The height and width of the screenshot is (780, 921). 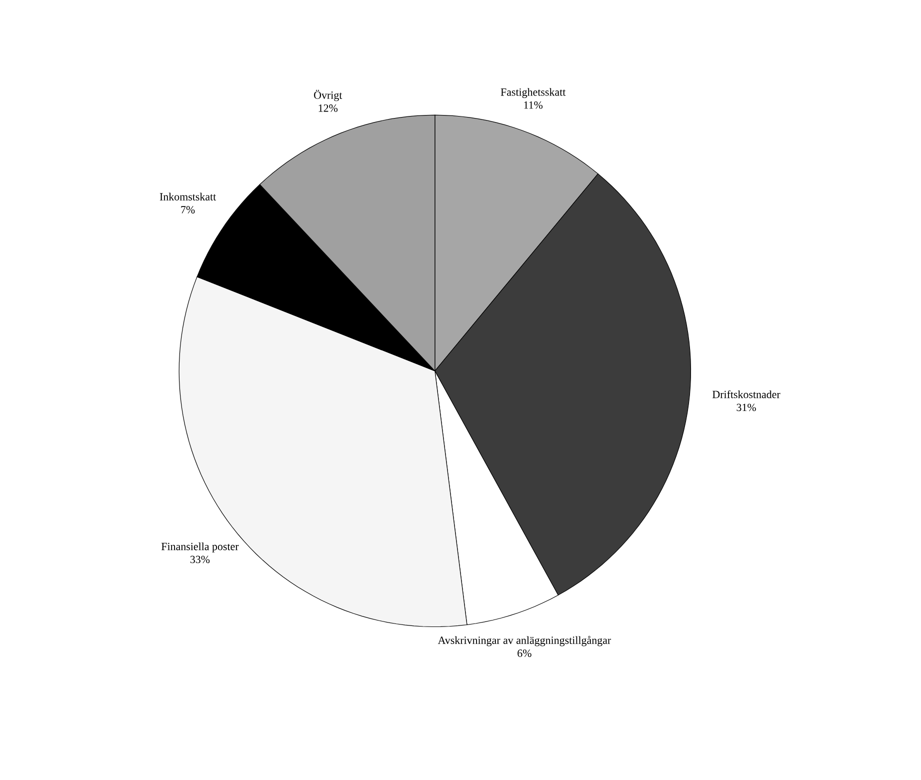 I want to click on slice-label: Fastighetsskatt, so click(x=533, y=93).